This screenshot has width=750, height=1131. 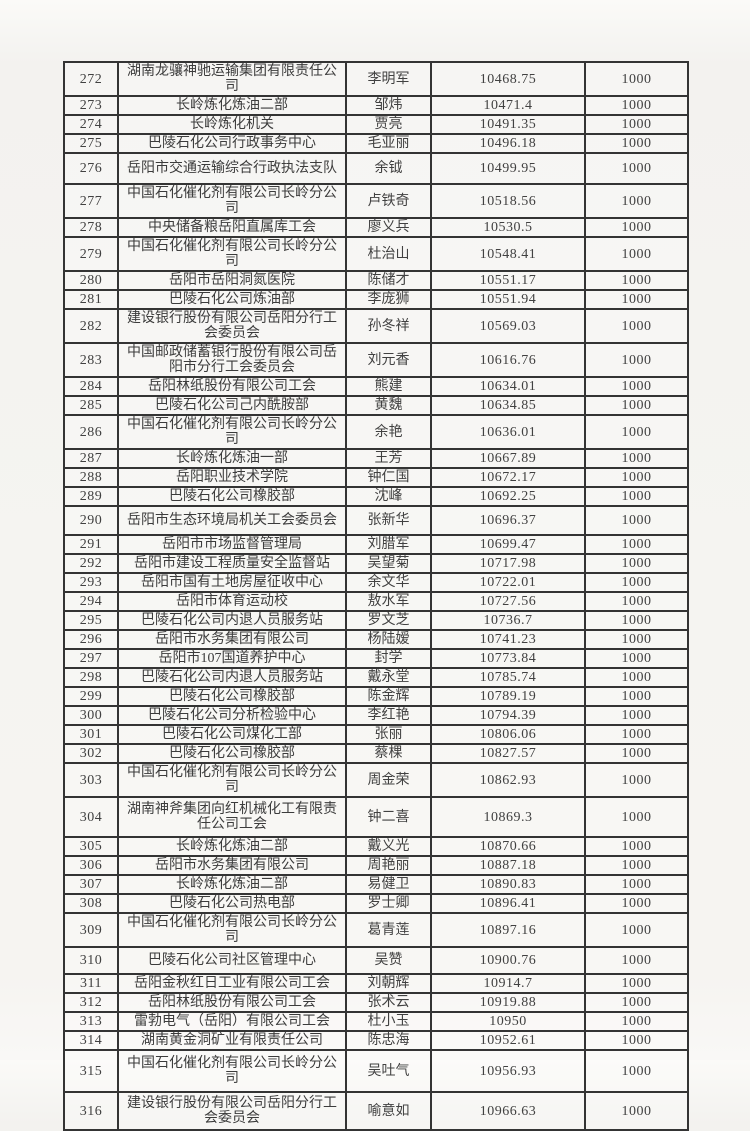 I want to click on table-row: 281 巴陵石化公司炼油部 李庞狮 10551.94 1000, so click(x=376, y=299).